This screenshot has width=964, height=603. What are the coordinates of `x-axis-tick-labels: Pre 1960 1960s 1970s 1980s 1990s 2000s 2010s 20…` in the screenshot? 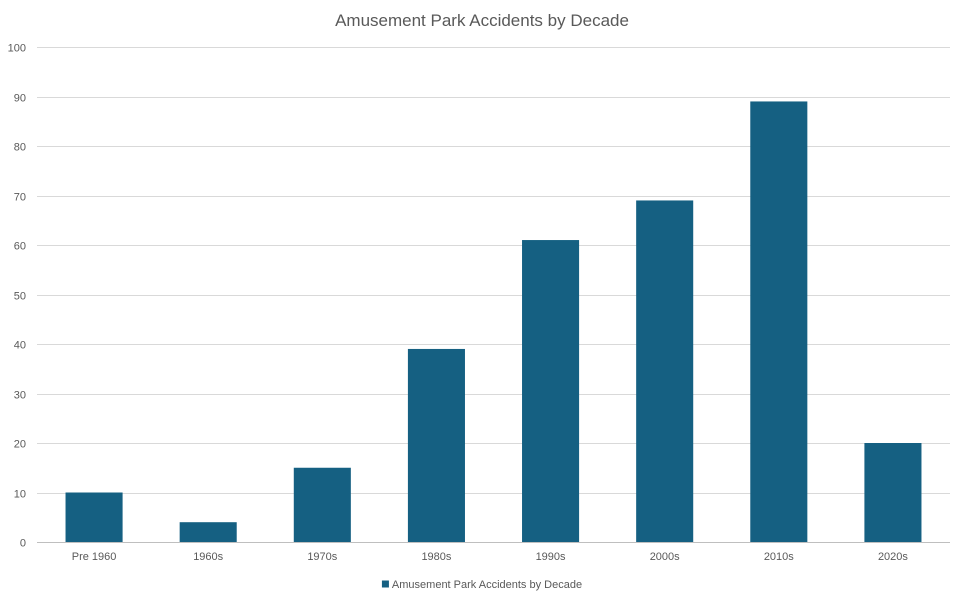 It's located at (490, 557).